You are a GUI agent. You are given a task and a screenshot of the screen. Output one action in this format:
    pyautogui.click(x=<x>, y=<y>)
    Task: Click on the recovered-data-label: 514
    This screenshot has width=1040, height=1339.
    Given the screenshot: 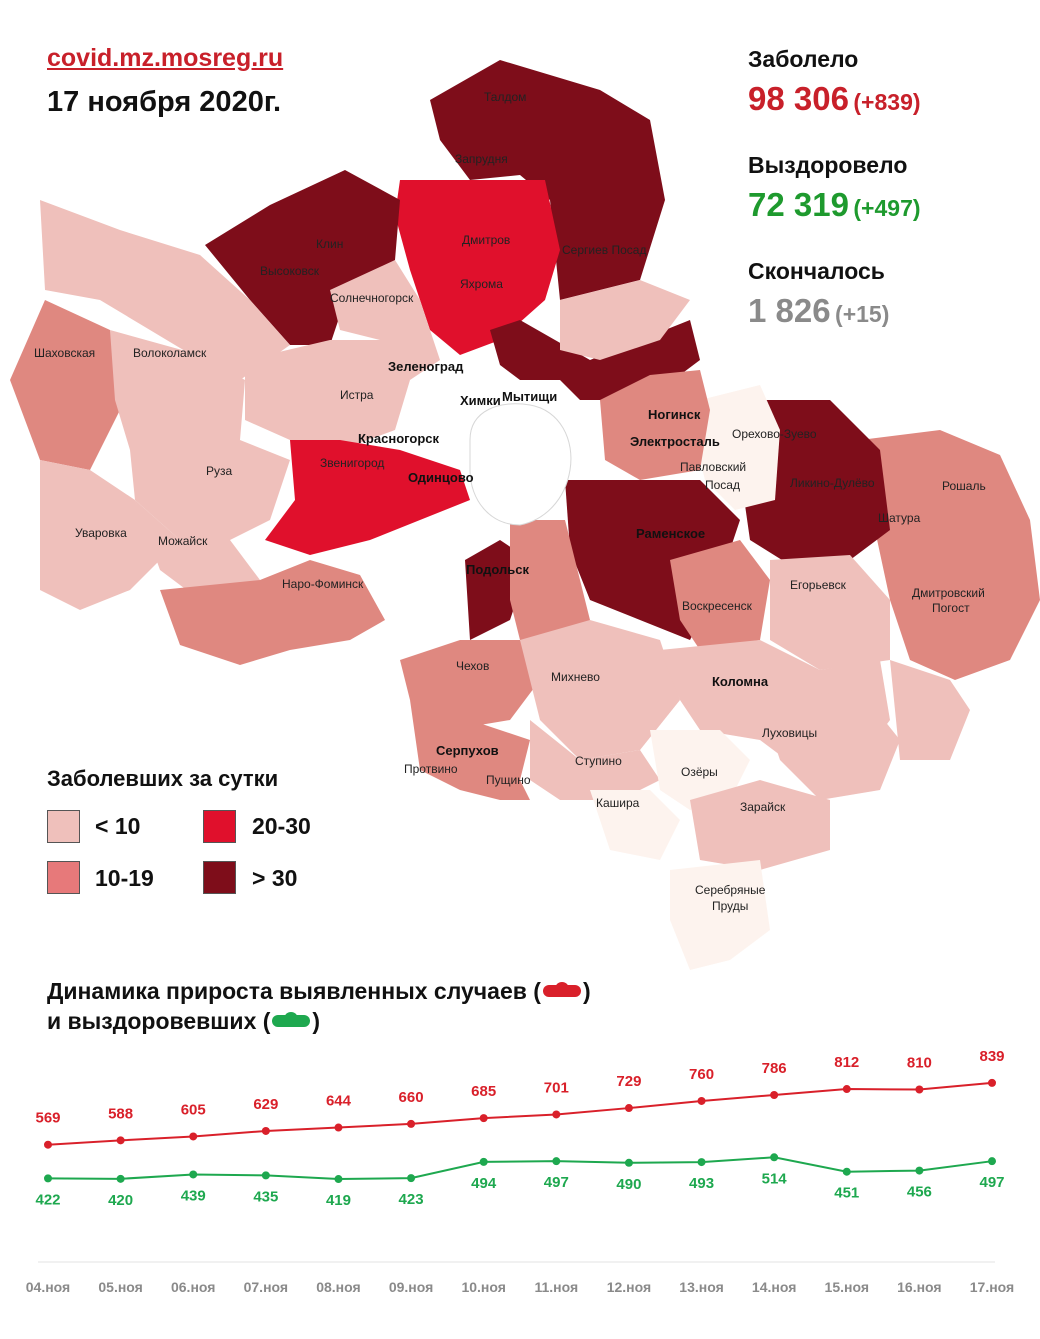 What is the action you would take?
    pyautogui.click(x=775, y=1178)
    